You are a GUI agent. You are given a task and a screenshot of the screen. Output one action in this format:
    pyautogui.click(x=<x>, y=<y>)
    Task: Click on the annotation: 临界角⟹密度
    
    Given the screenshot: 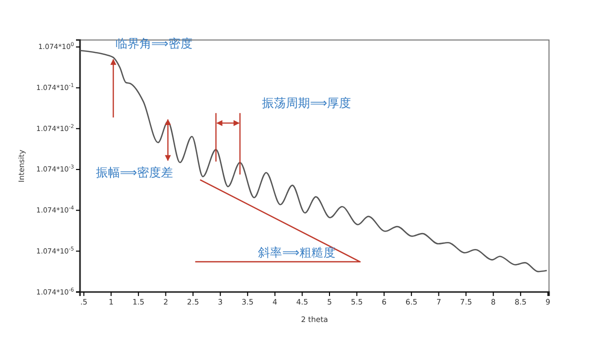 What is the action you would take?
    pyautogui.click(x=154, y=43)
    